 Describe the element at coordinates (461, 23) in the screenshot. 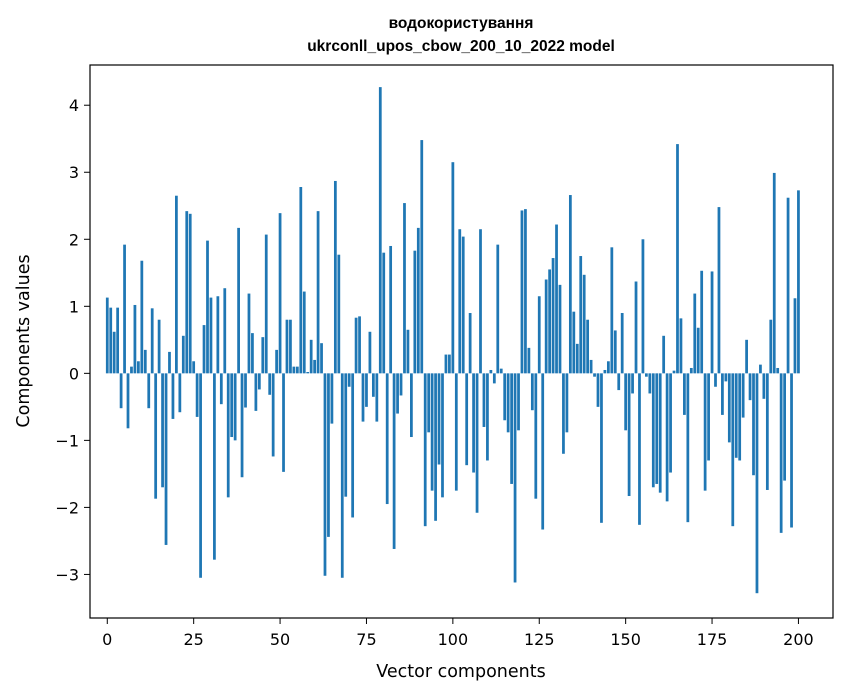

I see `chart-title: водокористування` at that location.